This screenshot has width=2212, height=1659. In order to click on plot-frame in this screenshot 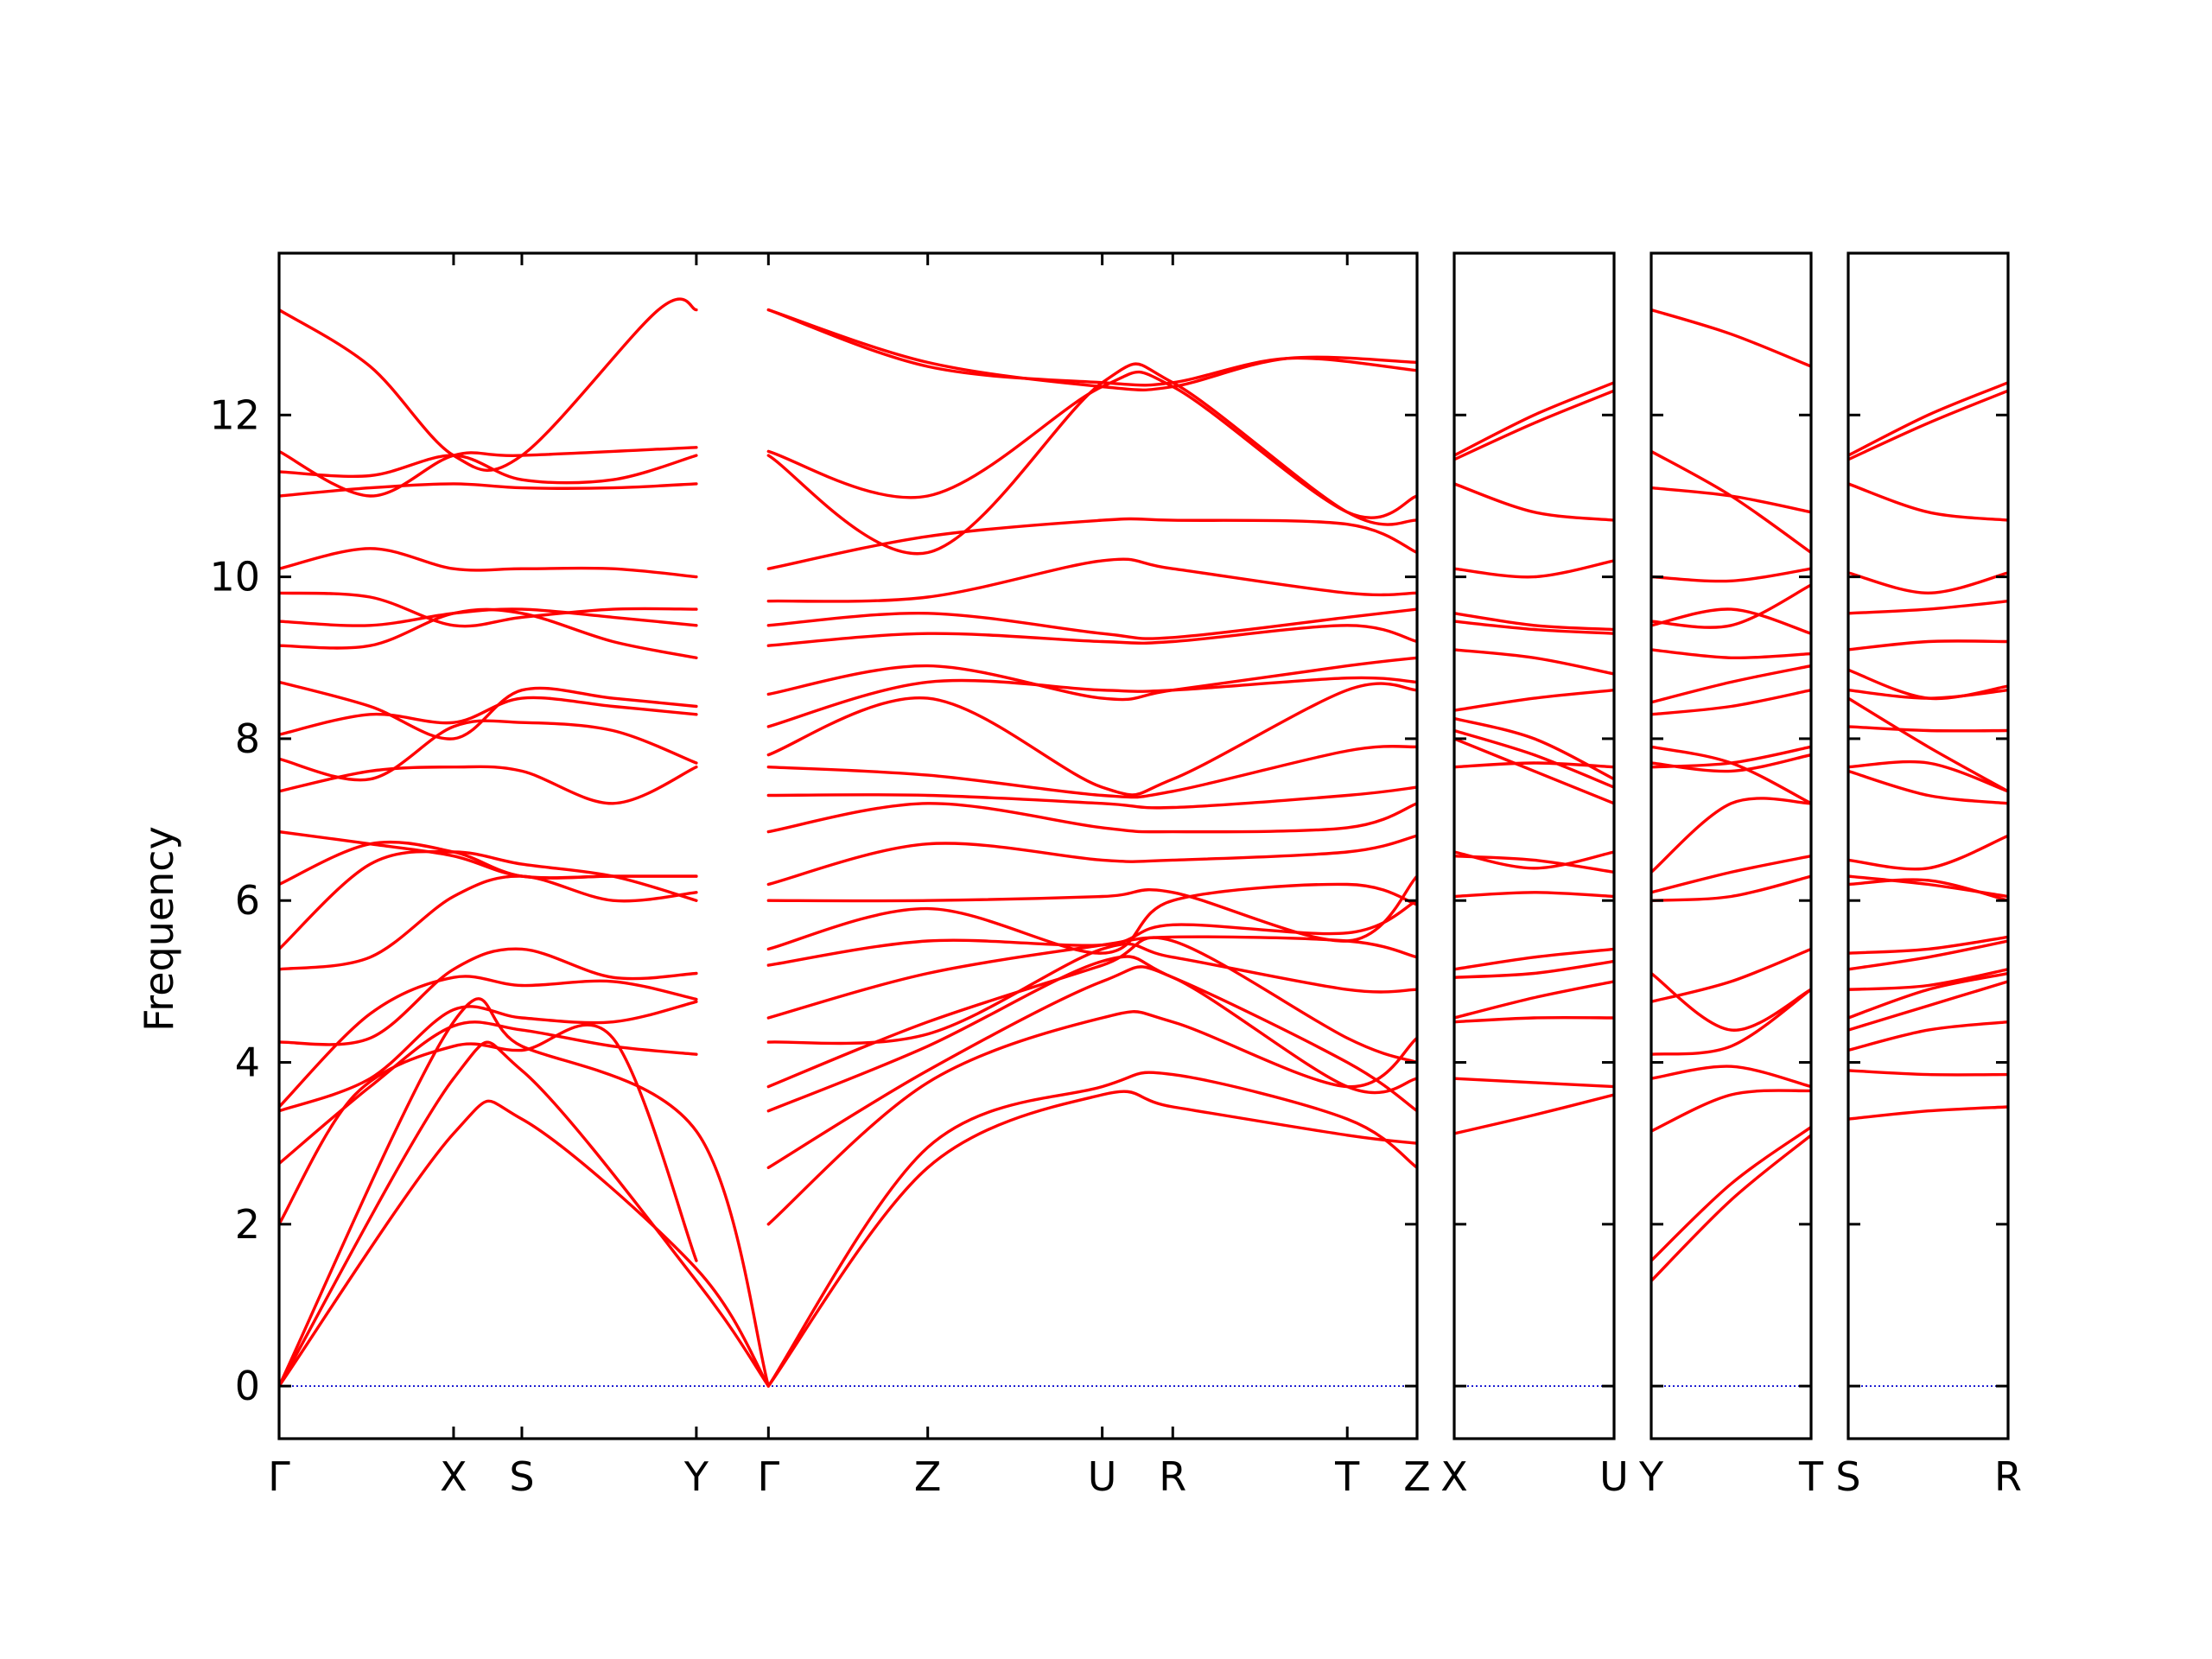, I will do `click(1534, 845)`.